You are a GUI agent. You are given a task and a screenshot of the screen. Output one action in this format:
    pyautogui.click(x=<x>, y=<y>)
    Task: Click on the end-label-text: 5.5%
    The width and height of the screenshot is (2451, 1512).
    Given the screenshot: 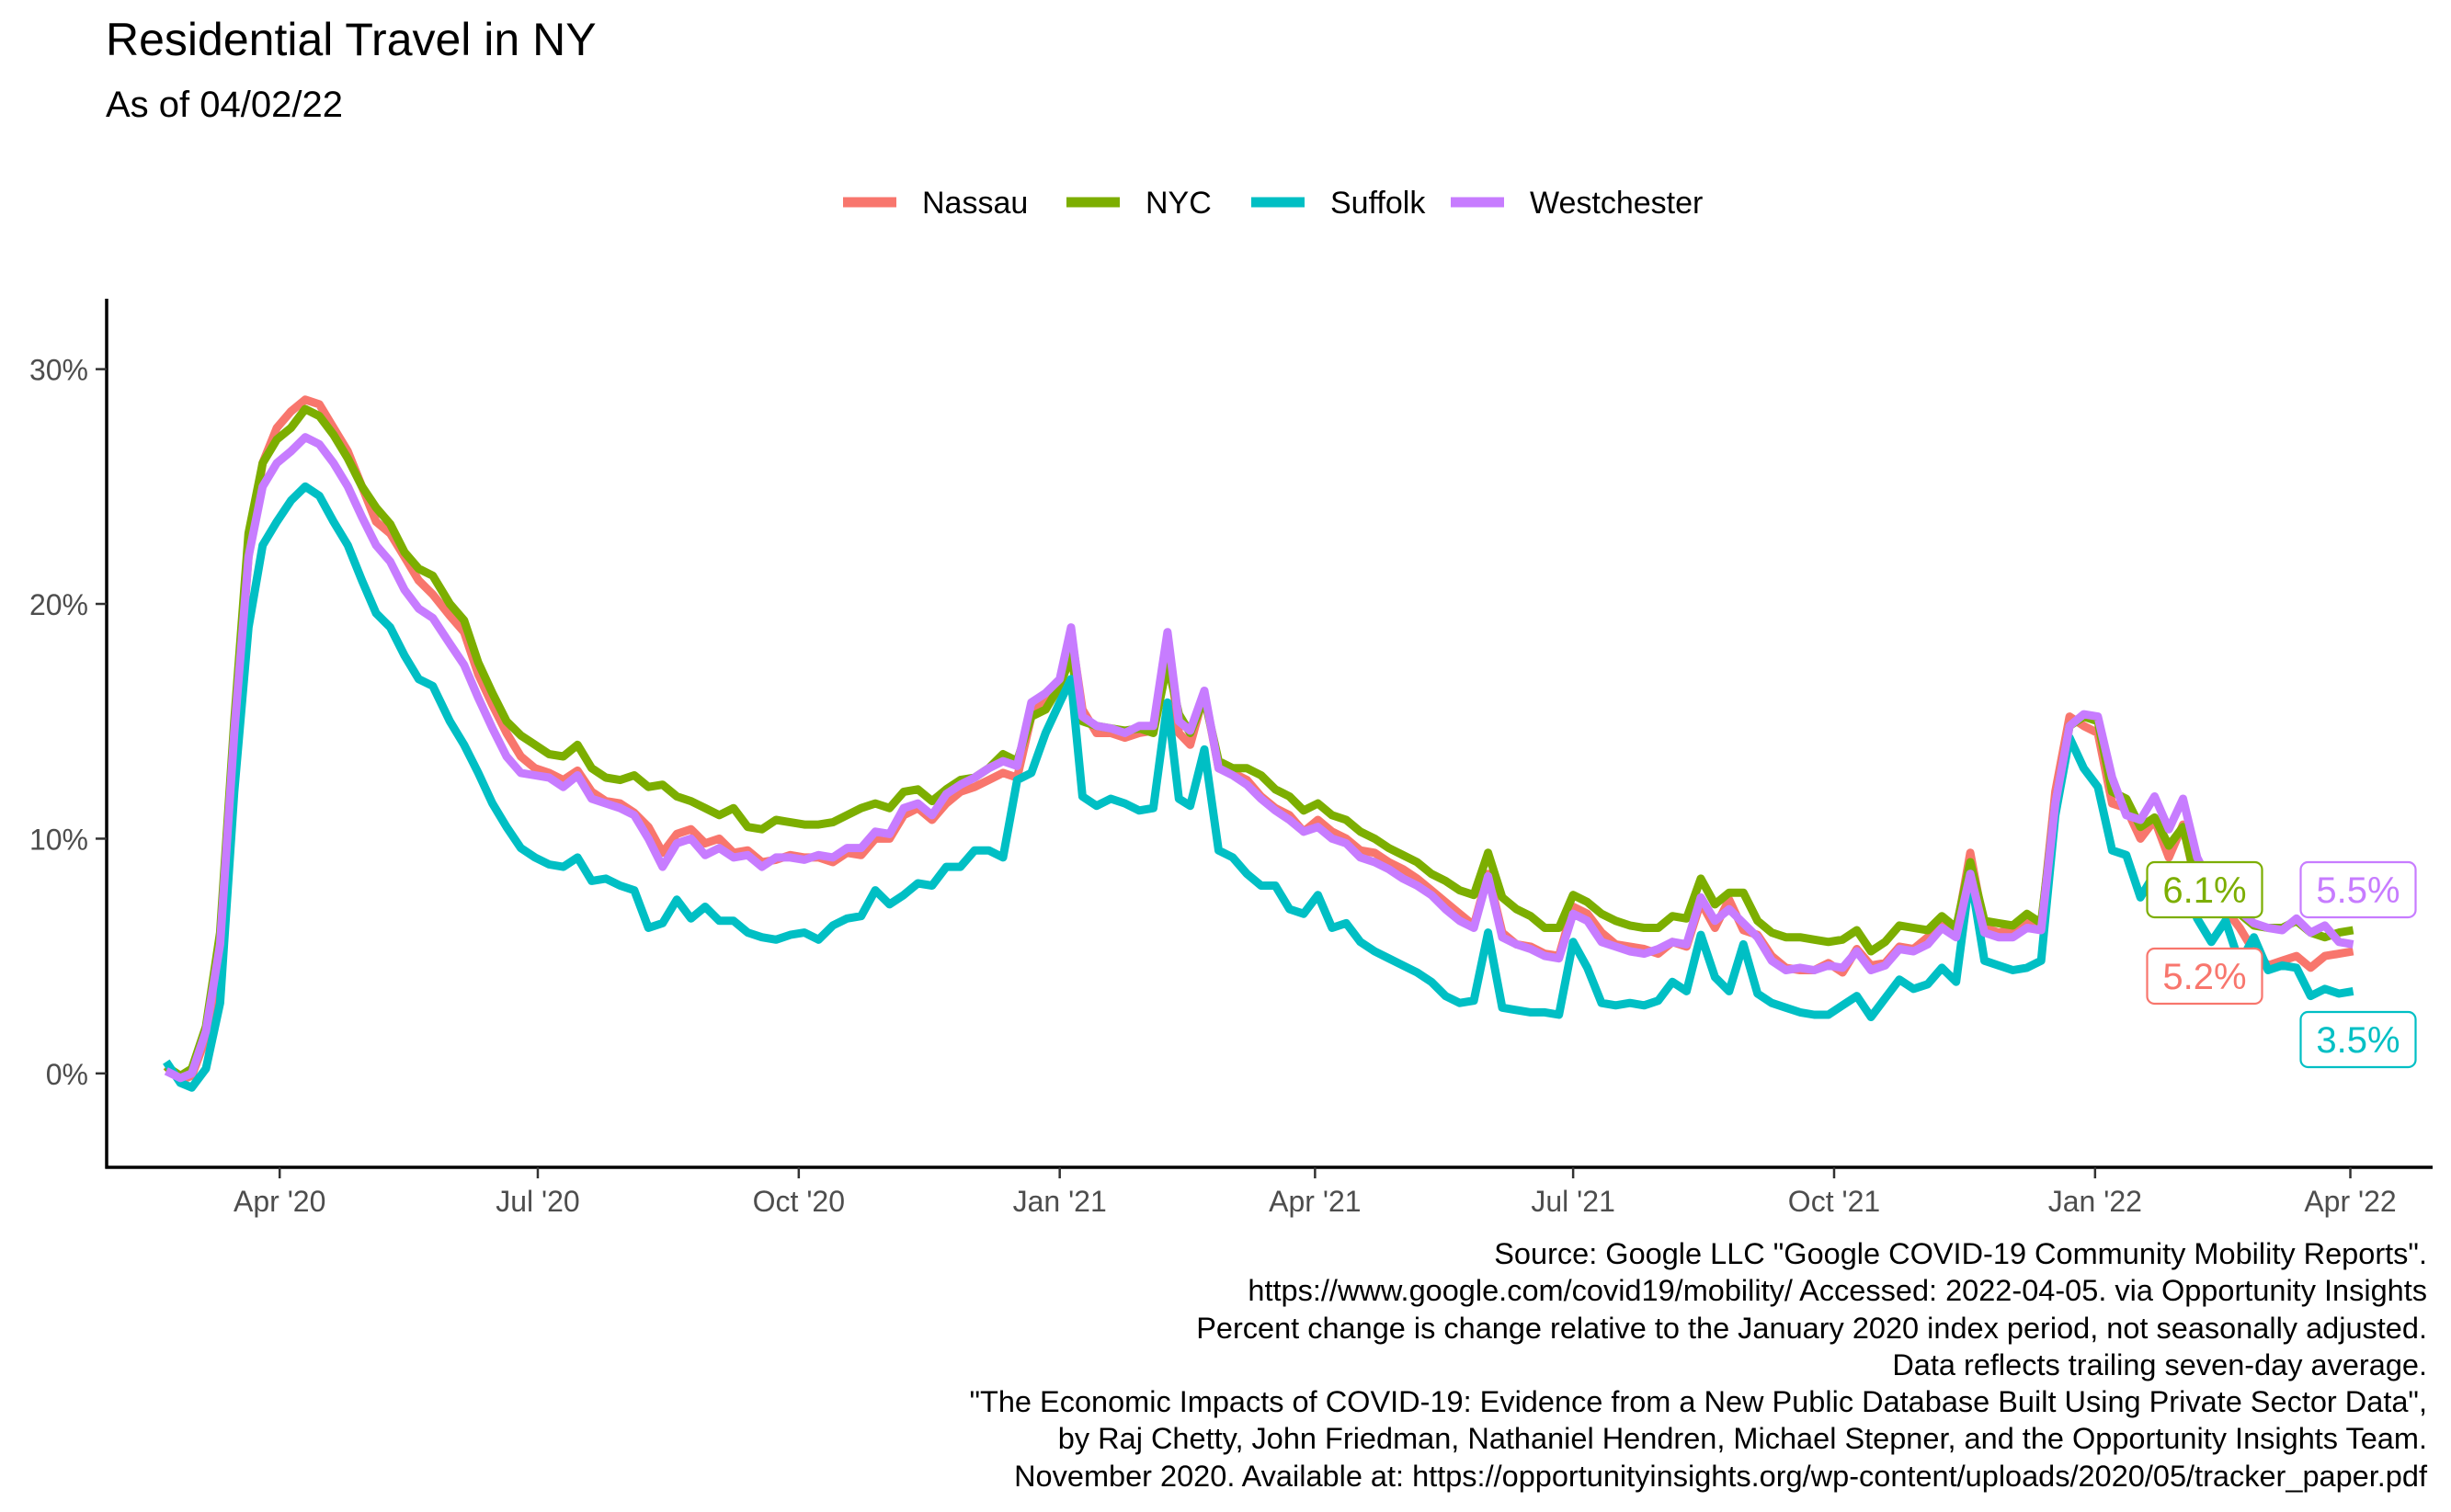 What is the action you would take?
    pyautogui.click(x=2358, y=891)
    